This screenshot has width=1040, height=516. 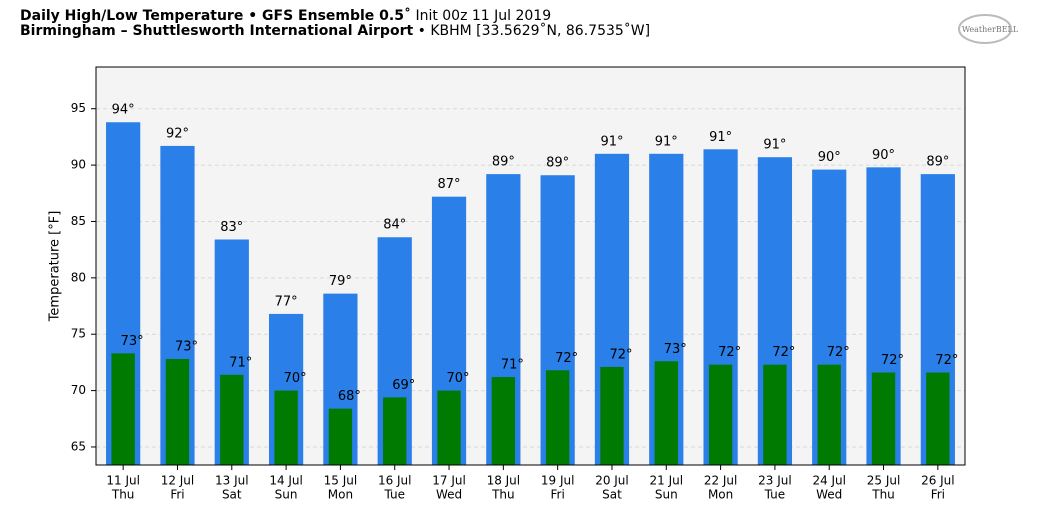 What do you see at coordinates (178, 481) in the screenshot?
I see `x-tick-label: 12 Jul` at bounding box center [178, 481].